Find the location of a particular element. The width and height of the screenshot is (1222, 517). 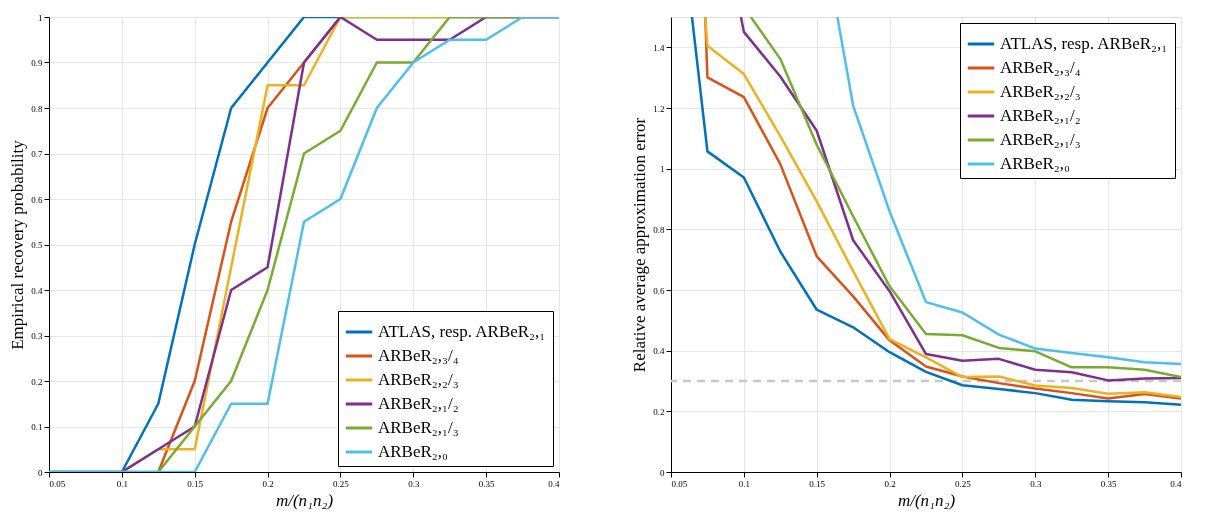

y-tick-label: 1.4 is located at coordinates (659, 47).